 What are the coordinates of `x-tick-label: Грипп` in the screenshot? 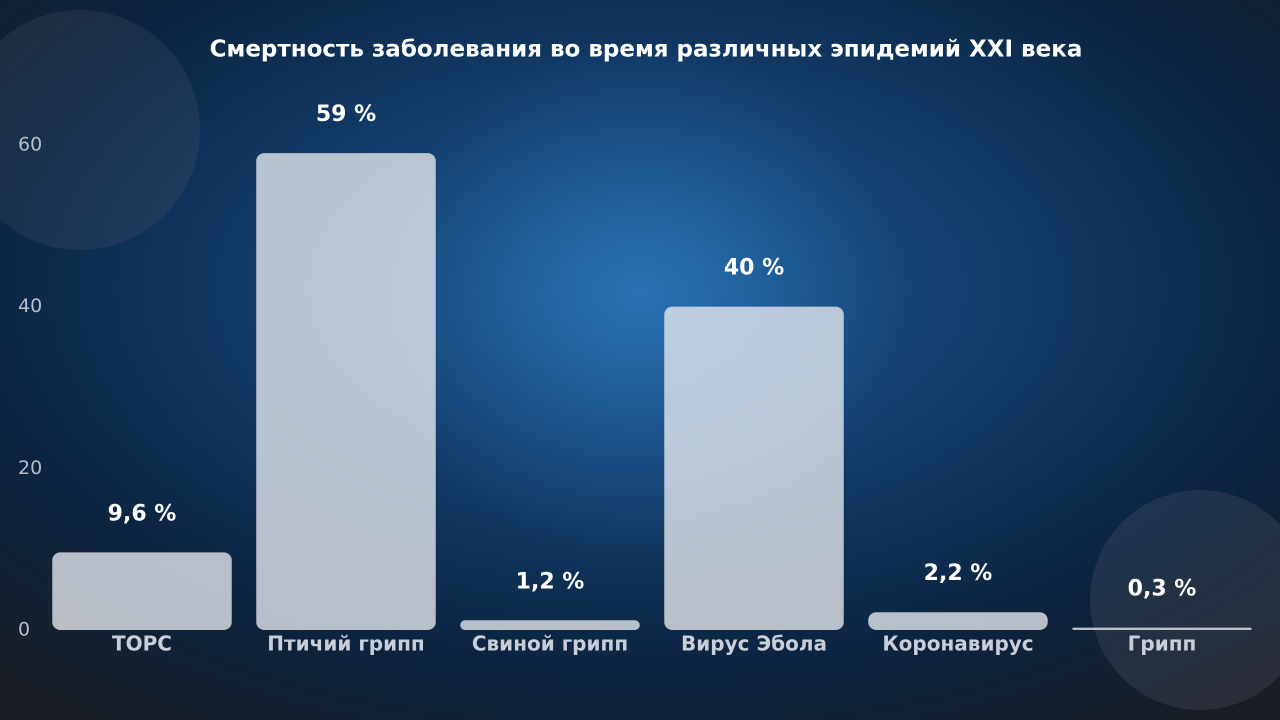 It's located at (1162, 644).